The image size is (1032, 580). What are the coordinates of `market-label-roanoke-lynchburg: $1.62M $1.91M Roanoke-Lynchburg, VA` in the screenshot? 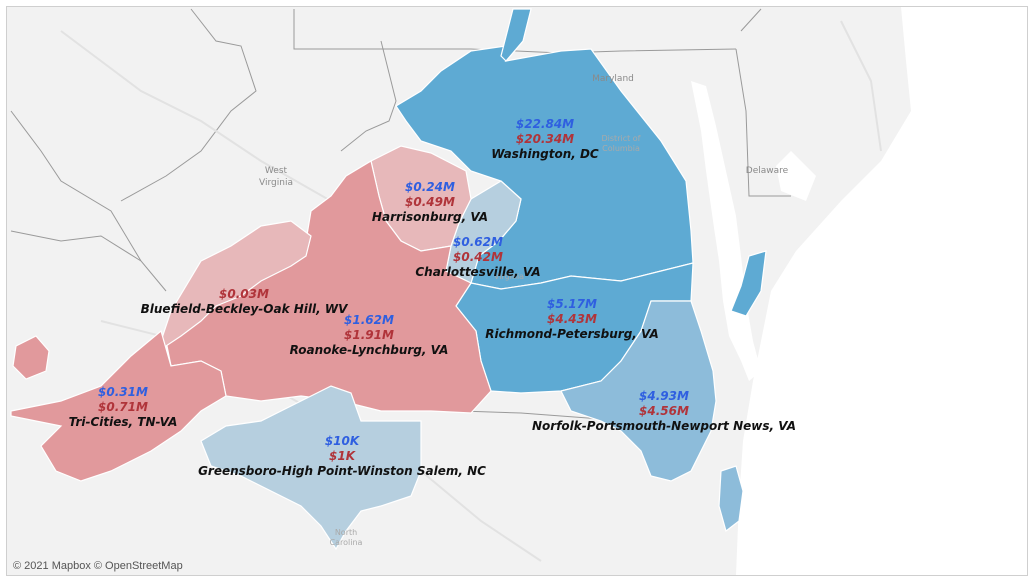 It's located at (369, 335).